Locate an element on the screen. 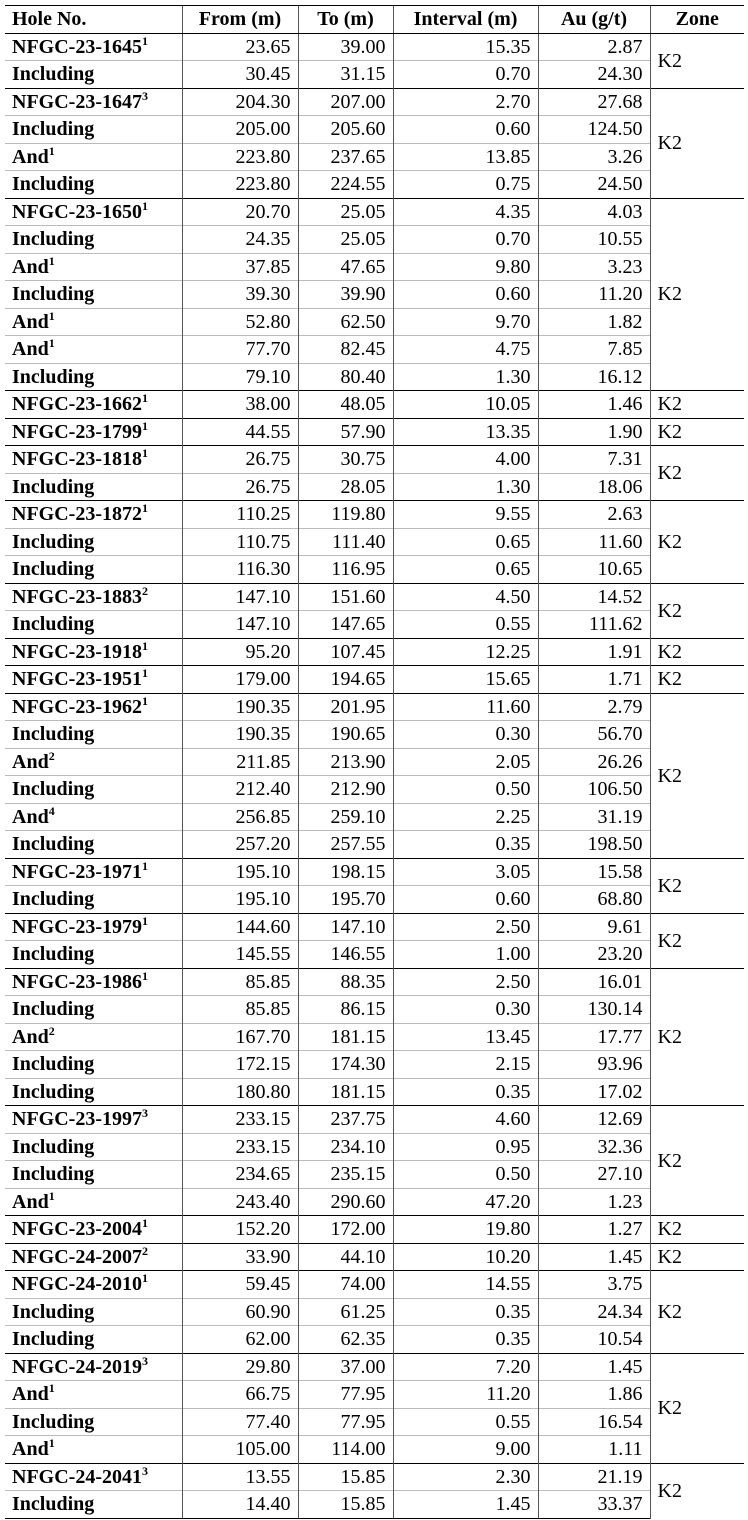 This screenshot has width=748, height=1520. to-cell: 195.70 is located at coordinates (345, 899).